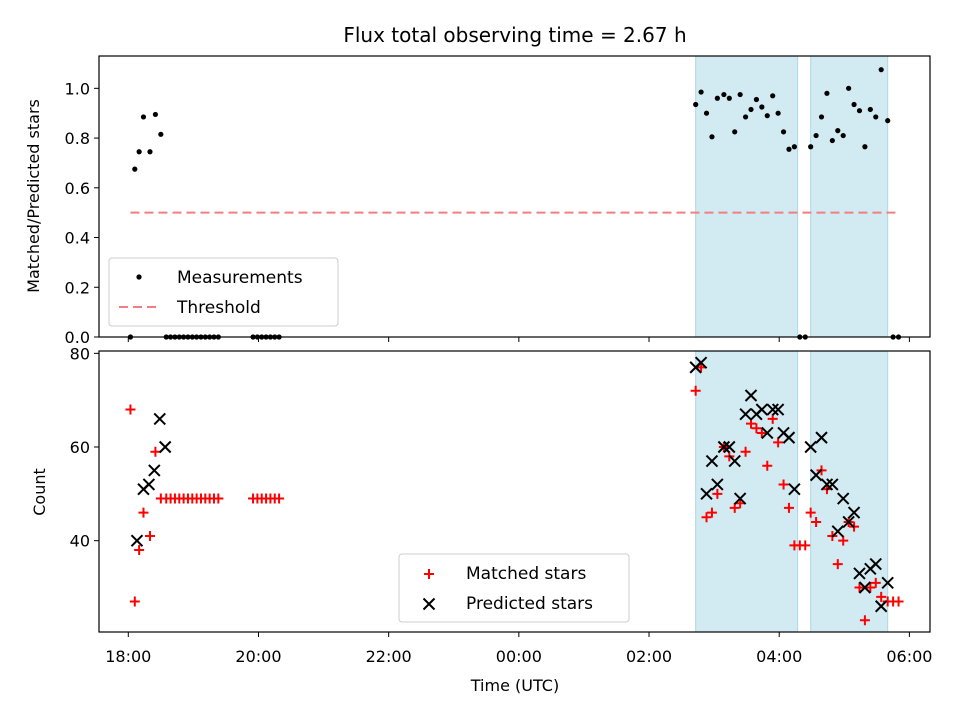 The height and width of the screenshot is (720, 960). I want to click on bottom-legend: Matched stars Predicted stars, so click(514, 588).